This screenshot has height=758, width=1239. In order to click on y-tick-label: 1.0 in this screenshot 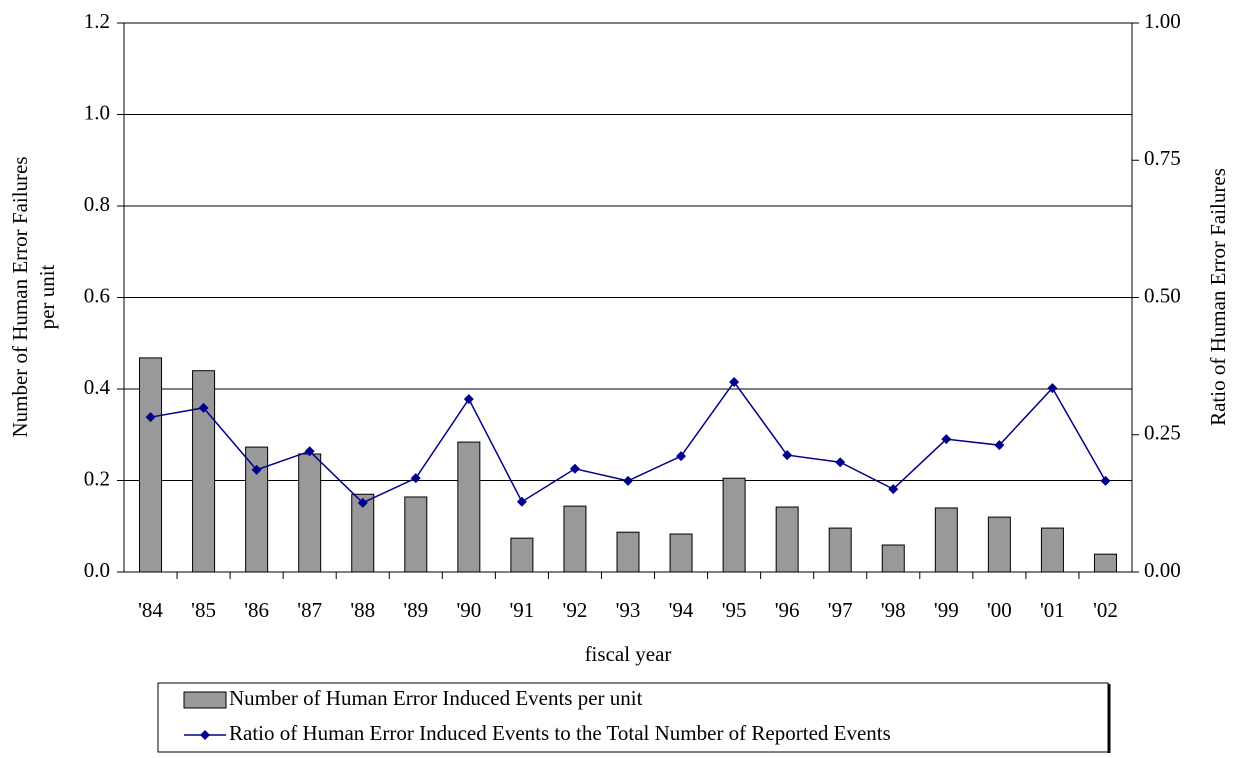, I will do `click(97, 112)`.